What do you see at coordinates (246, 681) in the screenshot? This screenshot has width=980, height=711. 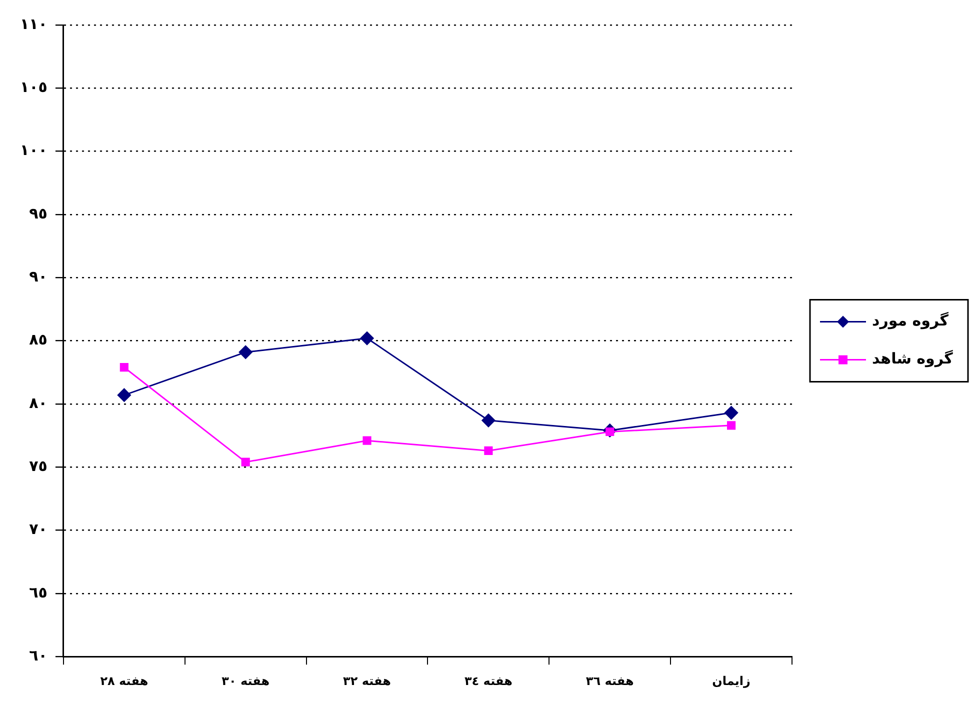 I see `x-tick-label: هفته ٣٠` at bounding box center [246, 681].